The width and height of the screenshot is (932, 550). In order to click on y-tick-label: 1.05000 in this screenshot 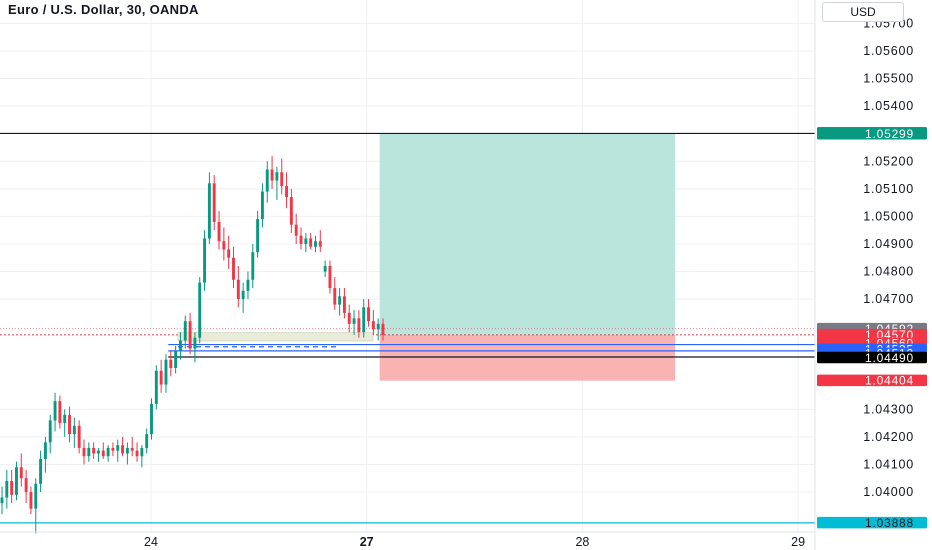, I will do `click(888, 216)`.